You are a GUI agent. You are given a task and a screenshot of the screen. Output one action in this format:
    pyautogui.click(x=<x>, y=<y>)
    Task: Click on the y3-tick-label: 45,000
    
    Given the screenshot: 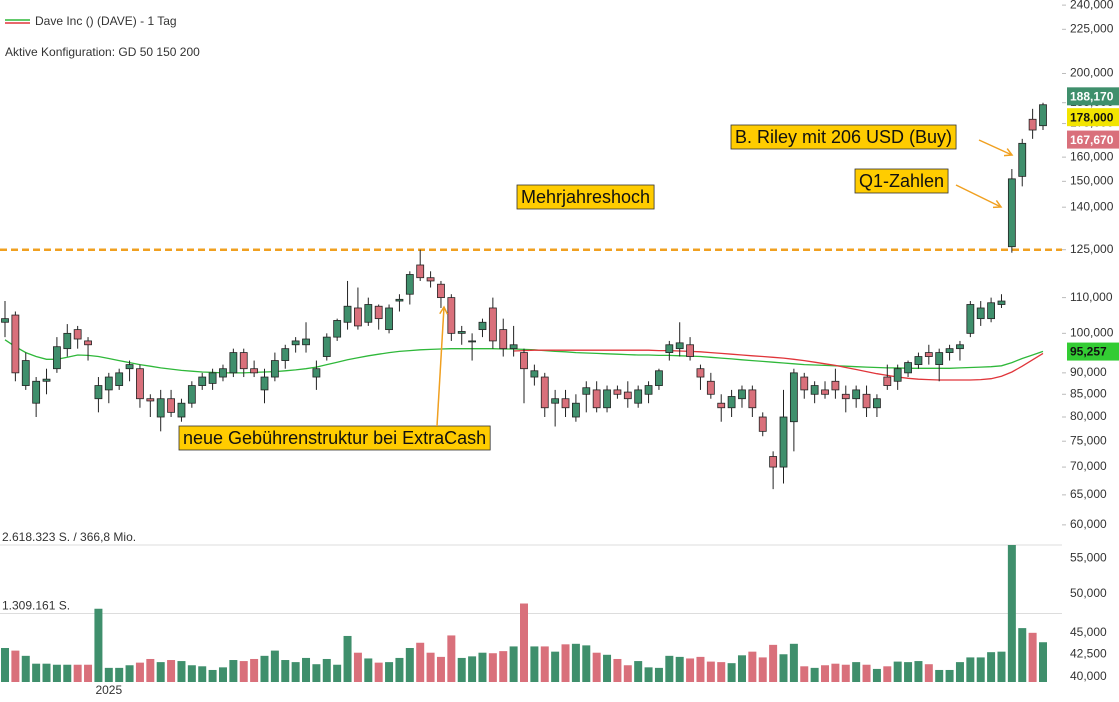 What is the action you would take?
    pyautogui.click(x=1088, y=632)
    